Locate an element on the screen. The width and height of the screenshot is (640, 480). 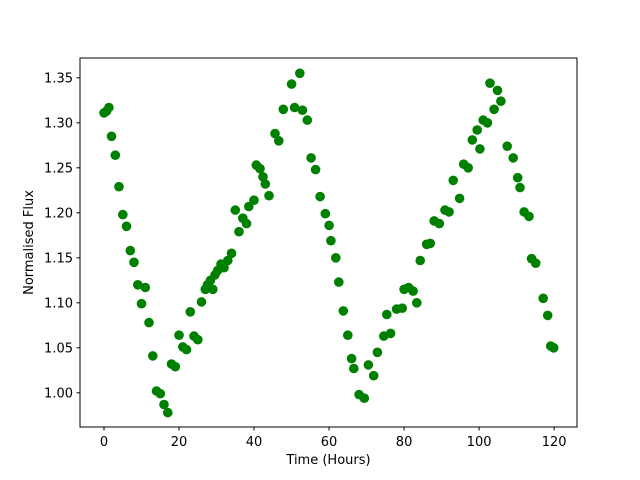
x-axis-label: Time (Hours) is located at coordinates (327, 460).